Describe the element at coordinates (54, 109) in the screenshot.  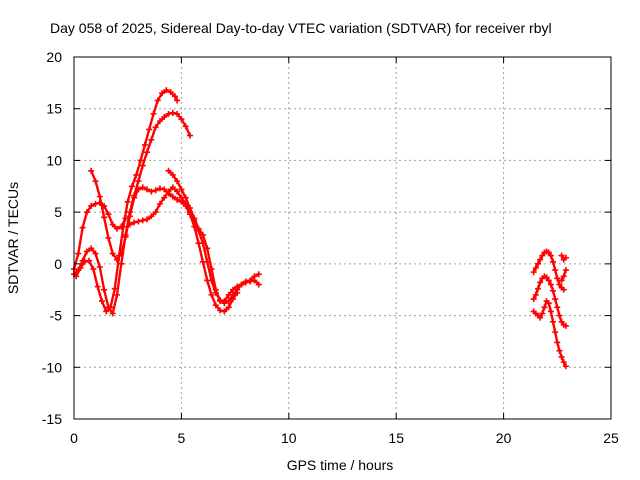
I see `y-tick-label: 15` at that location.